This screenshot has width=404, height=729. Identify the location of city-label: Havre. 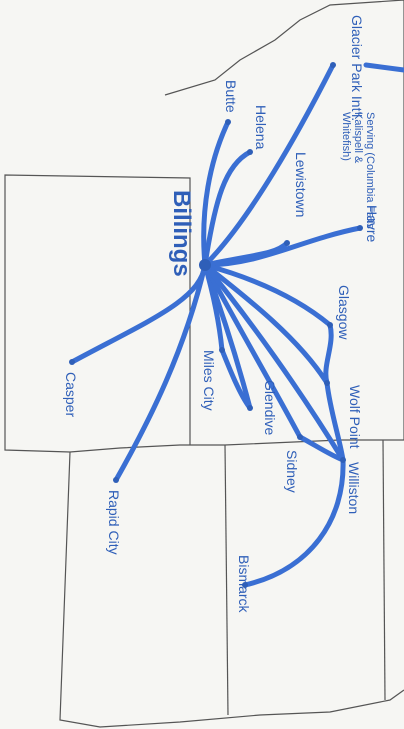
(372, 224).